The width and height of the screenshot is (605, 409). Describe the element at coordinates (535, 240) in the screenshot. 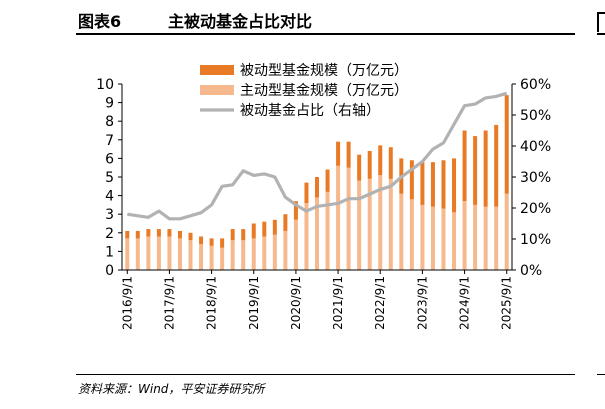

I see `right-tick-label: 10%` at that location.